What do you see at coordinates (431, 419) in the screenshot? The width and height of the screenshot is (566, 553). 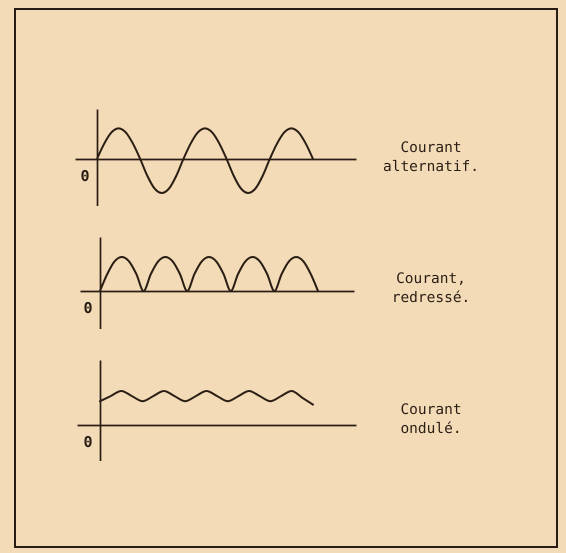 I see `text: Courant ondulé.` at bounding box center [431, 419].